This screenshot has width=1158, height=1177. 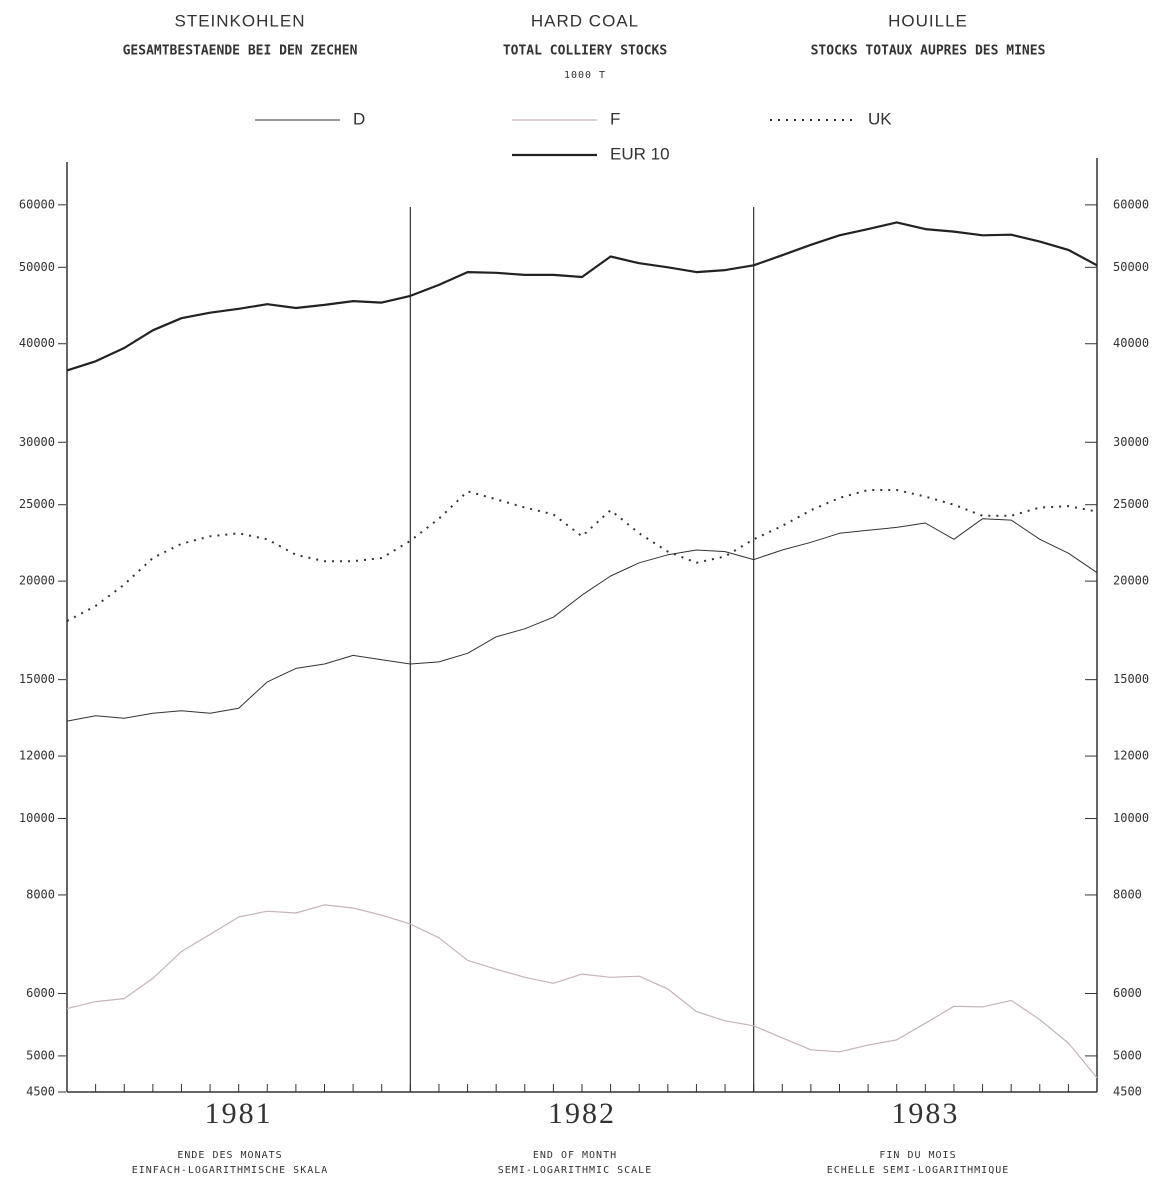 What do you see at coordinates (1127, 1055) in the screenshot?
I see `y2-tick-label: 5000` at bounding box center [1127, 1055].